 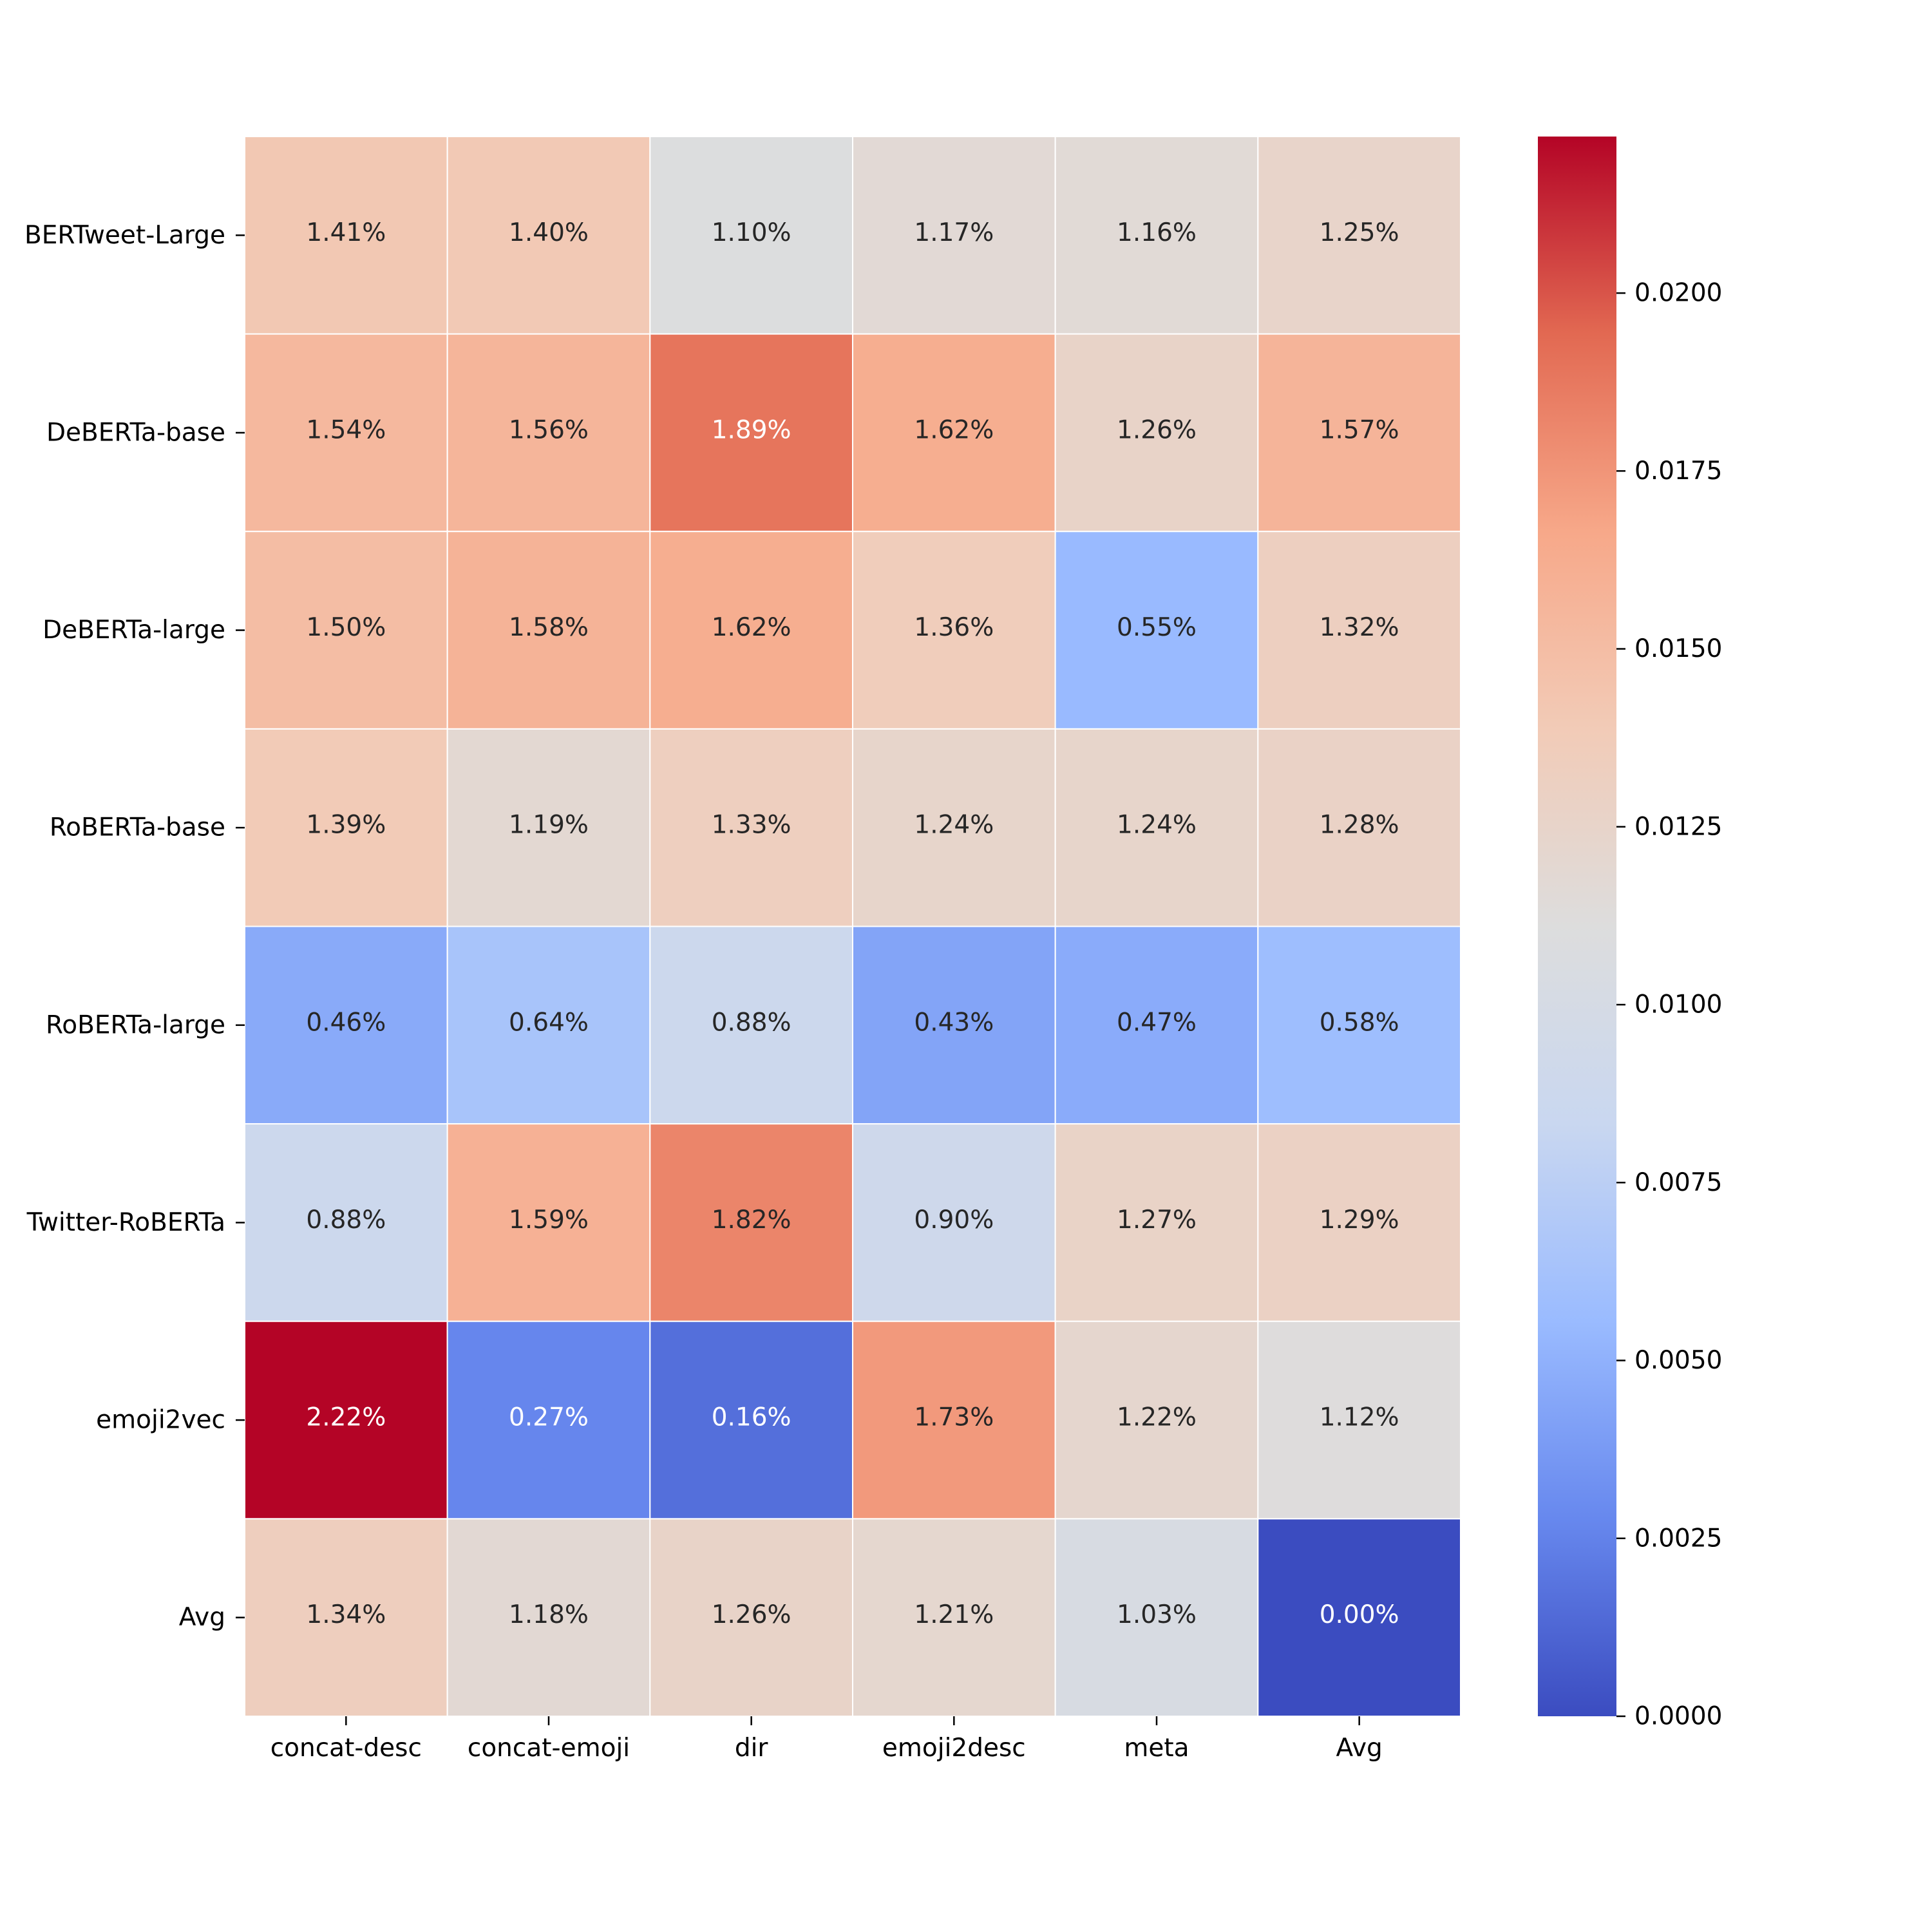 I want to click on cell-value-label: 1.33%, so click(x=751, y=825).